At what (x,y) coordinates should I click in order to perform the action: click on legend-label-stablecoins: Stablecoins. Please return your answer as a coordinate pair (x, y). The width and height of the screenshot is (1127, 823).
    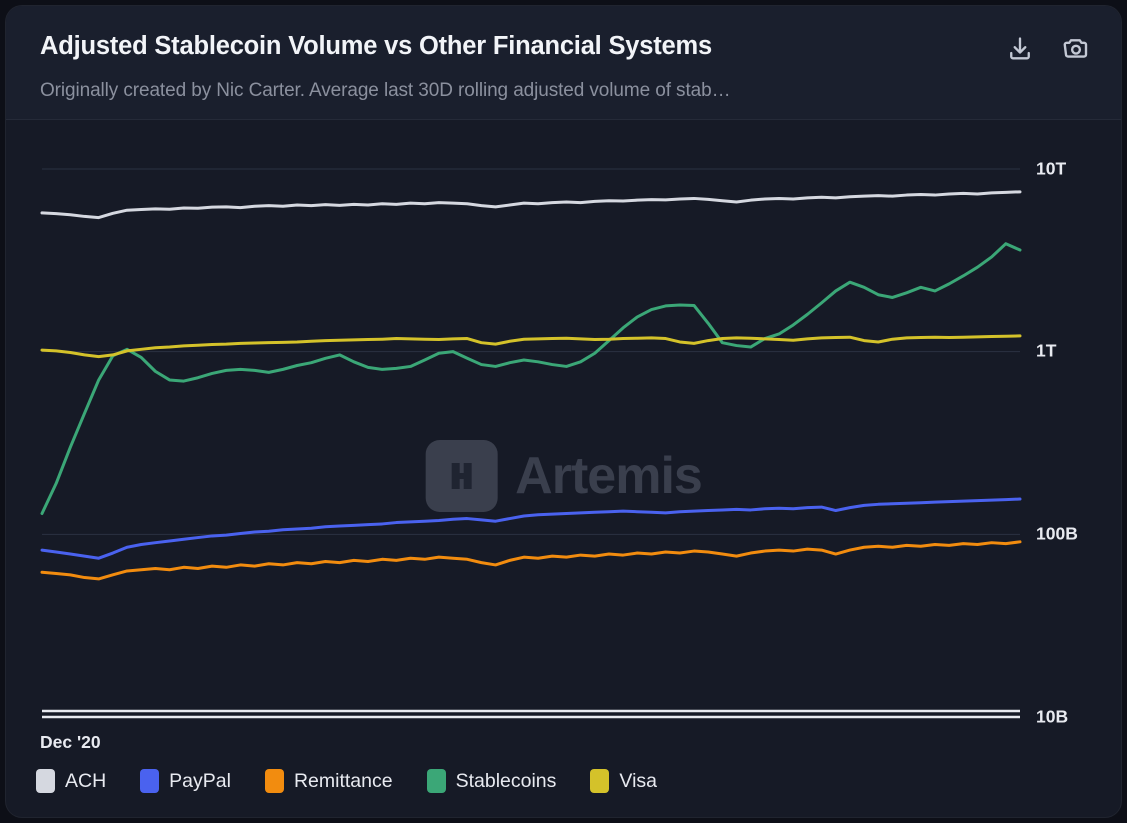
    Looking at the image, I should click on (506, 780).